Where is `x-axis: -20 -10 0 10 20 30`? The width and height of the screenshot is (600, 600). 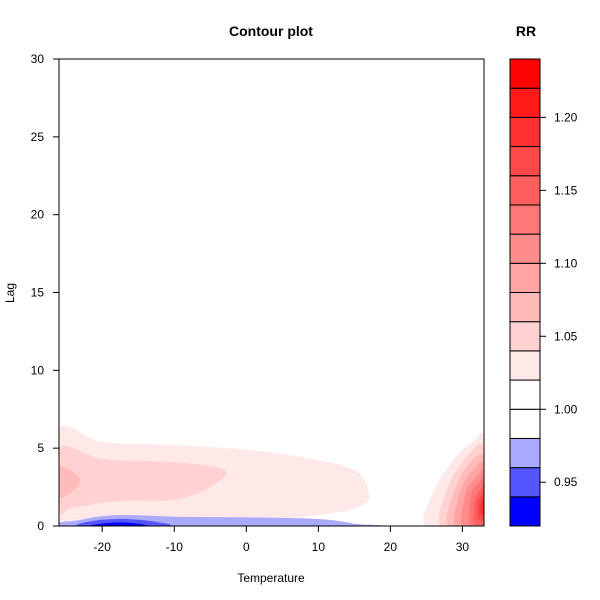 x-axis: -20 -10 0 10 20 30 is located at coordinates (282, 540).